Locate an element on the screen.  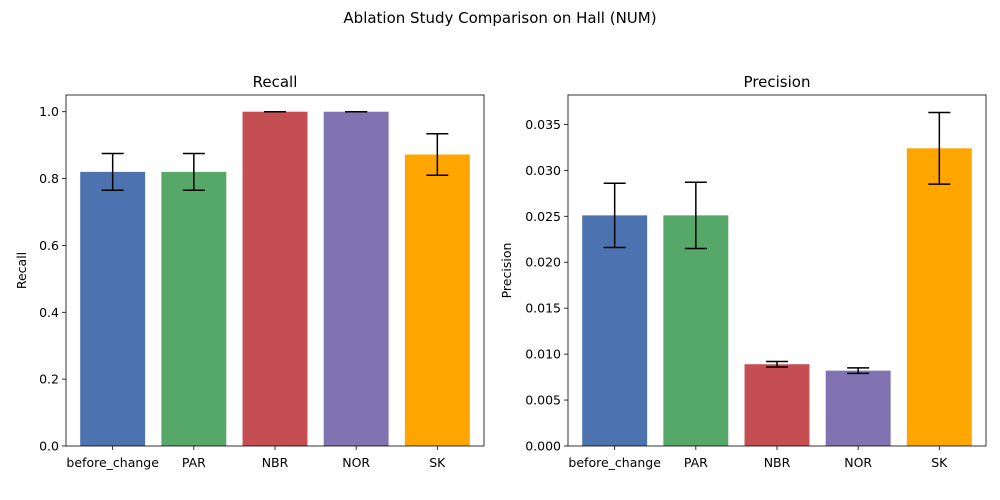
recall-ytick-label-1: 0.2 is located at coordinates (49, 379).